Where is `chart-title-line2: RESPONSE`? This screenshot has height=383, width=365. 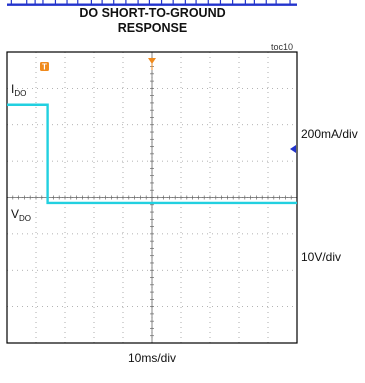 chart-title-line2: RESPONSE is located at coordinates (152, 28).